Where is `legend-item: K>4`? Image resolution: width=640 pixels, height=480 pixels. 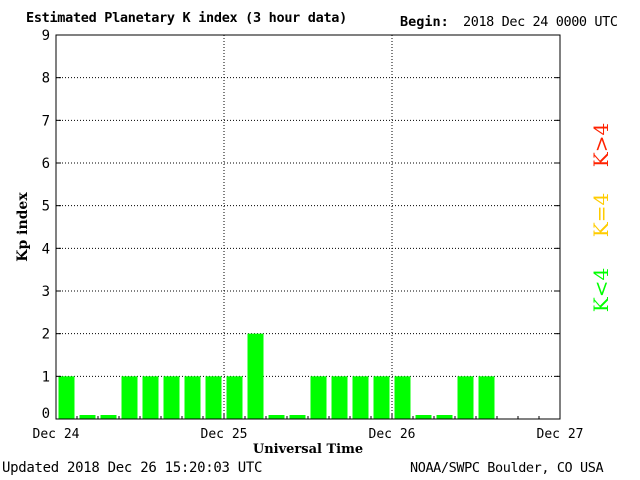
legend-item: K>4 is located at coordinates (601, 145).